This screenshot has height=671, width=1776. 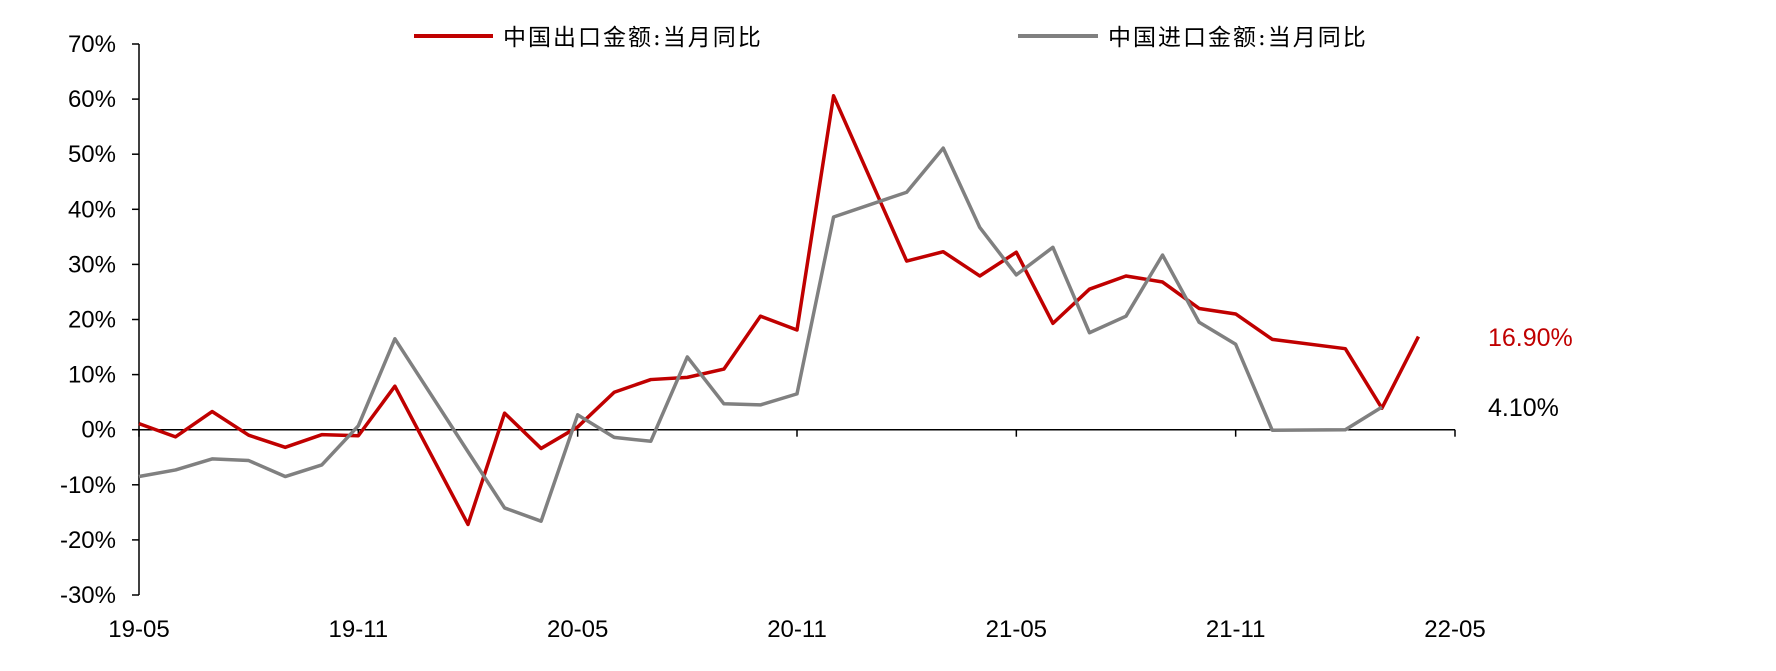 What do you see at coordinates (92, 320) in the screenshot?
I see `y-tick-label: 20%` at bounding box center [92, 320].